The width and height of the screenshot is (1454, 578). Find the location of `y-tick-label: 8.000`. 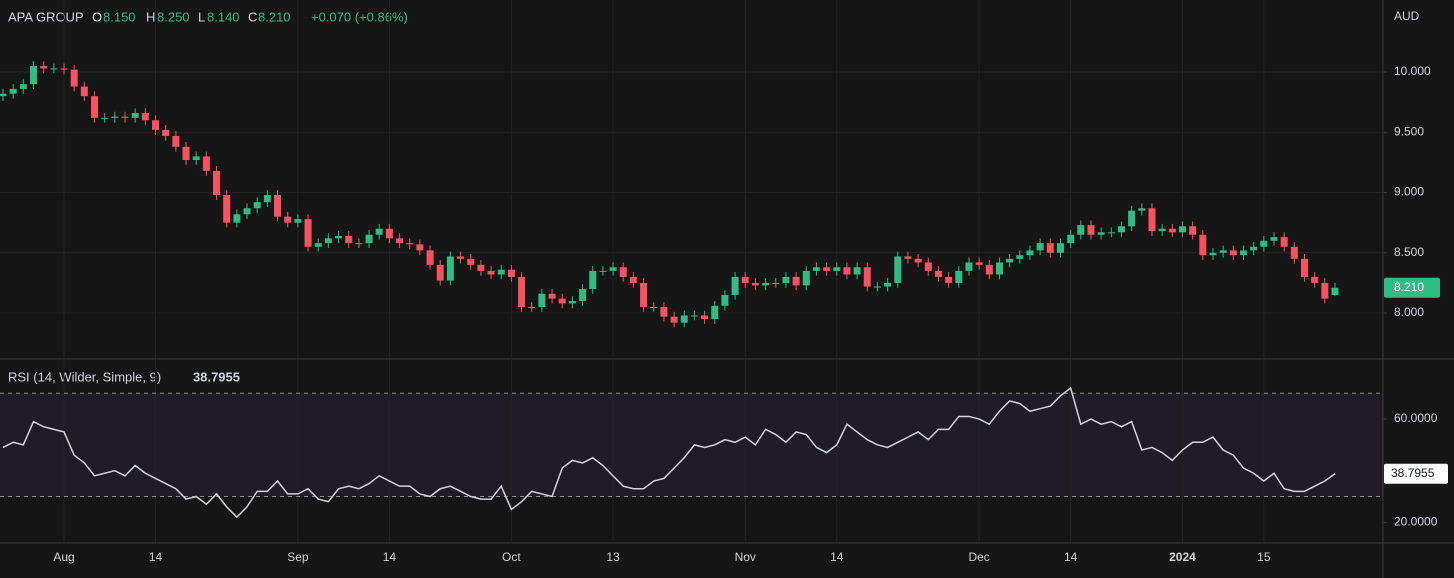

y-tick-label: 8.000 is located at coordinates (1409, 312).